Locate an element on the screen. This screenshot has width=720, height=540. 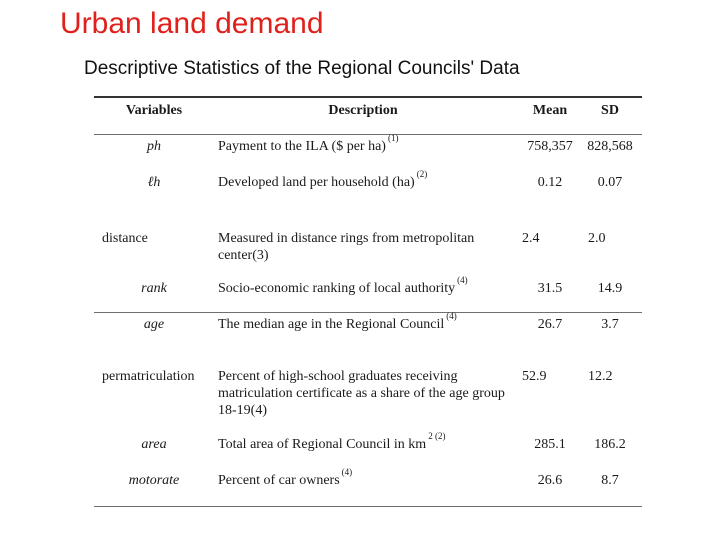
footnote-marker: (1) is located at coordinates (393, 138).